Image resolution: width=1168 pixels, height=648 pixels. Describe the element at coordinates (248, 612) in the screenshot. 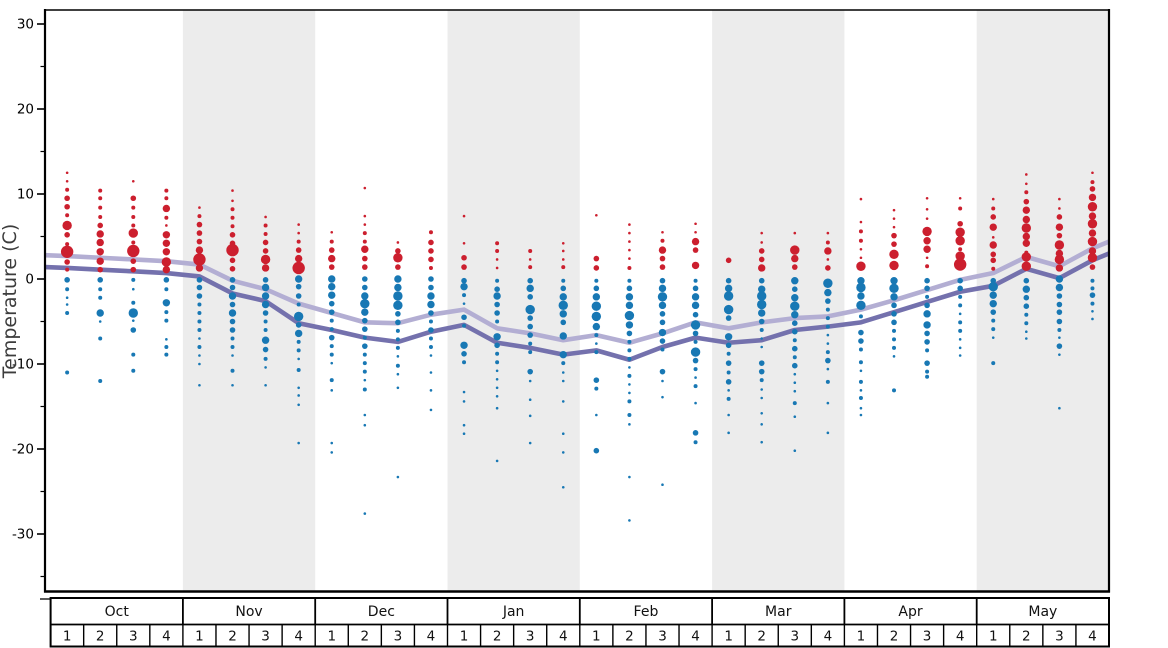

I see `month-label: Nov` at that location.